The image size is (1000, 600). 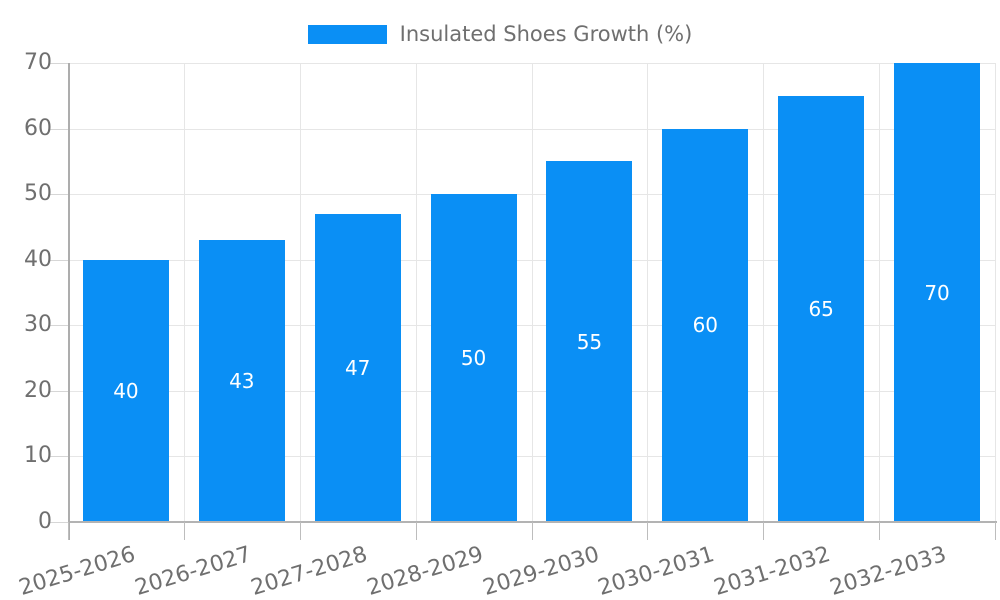 What do you see at coordinates (772, 571) in the screenshot?
I see `x-category-label: 2031-2032` at bounding box center [772, 571].